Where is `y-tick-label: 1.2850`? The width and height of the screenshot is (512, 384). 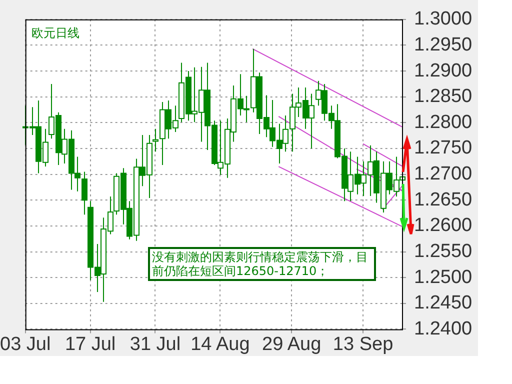
y-tick-label: 1.2850 is located at coordinates (443, 97).